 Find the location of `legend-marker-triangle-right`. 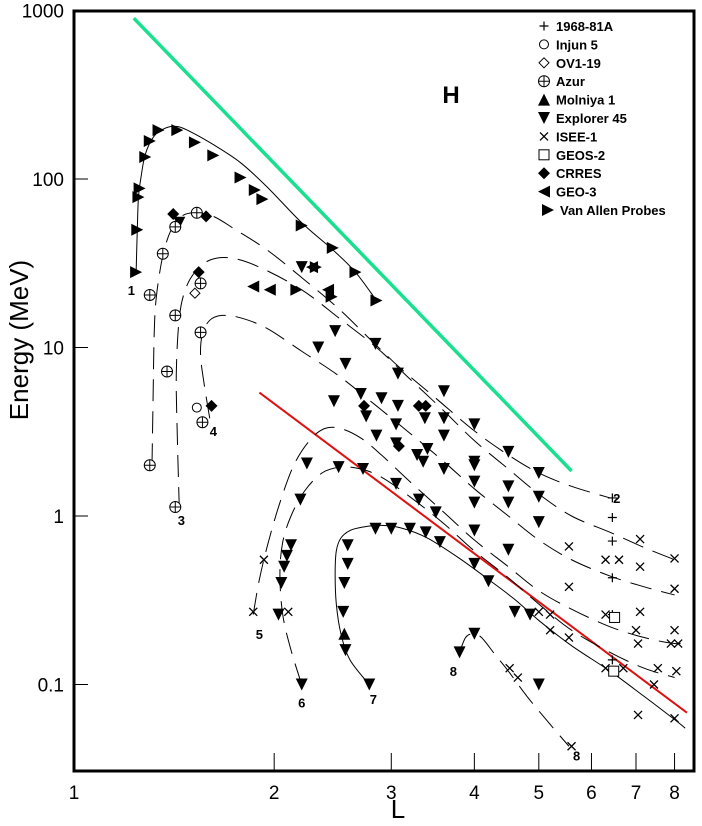

legend-marker-triangle-right is located at coordinates (548, 210).